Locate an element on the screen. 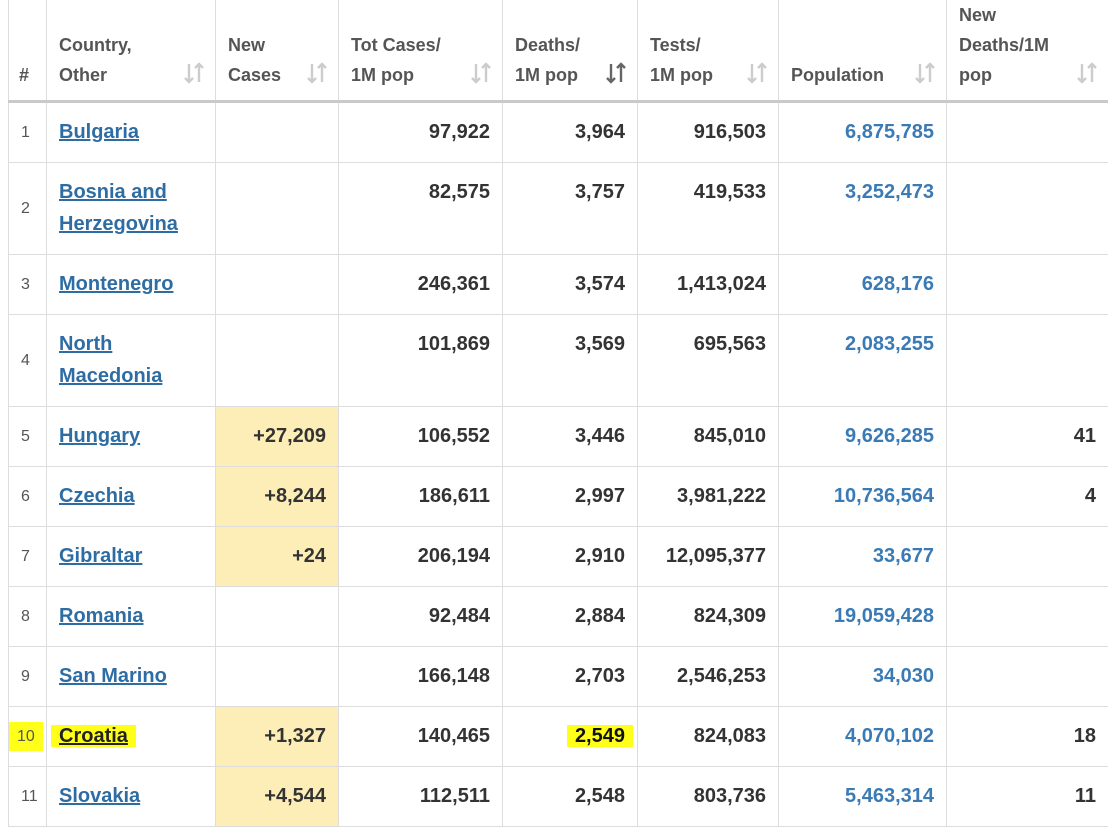 This screenshot has height=827, width=1108. tests-per-million: 1,413,024 is located at coordinates (721, 284).